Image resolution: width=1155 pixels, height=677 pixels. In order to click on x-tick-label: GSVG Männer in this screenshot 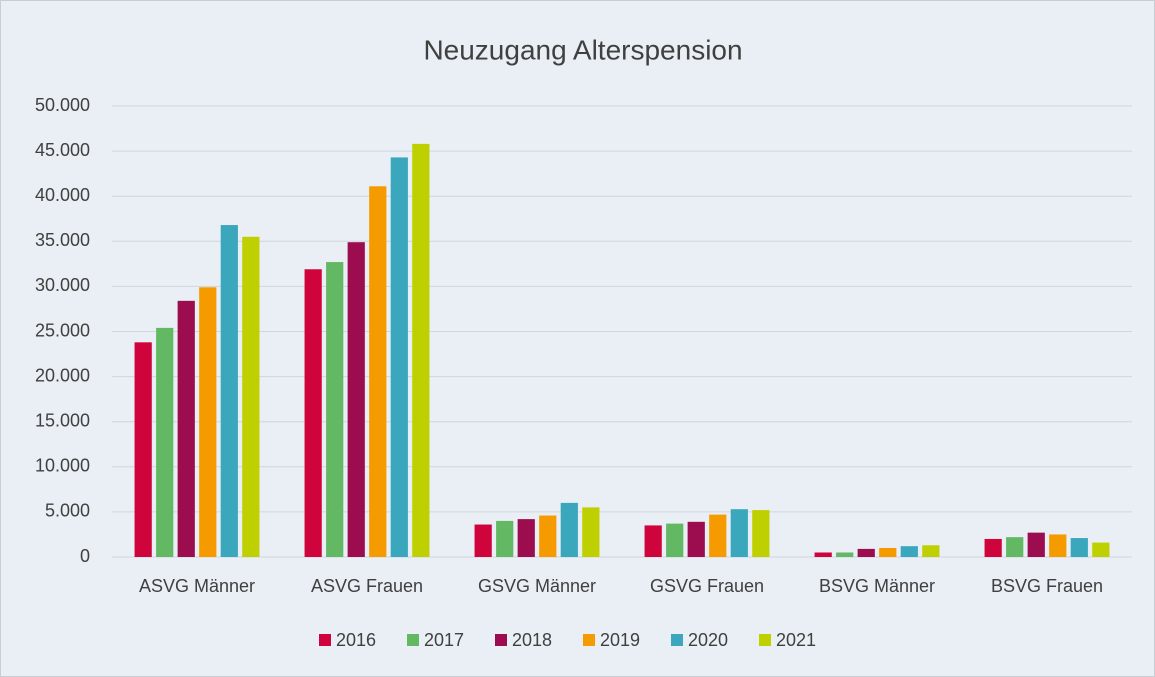, I will do `click(537, 586)`.